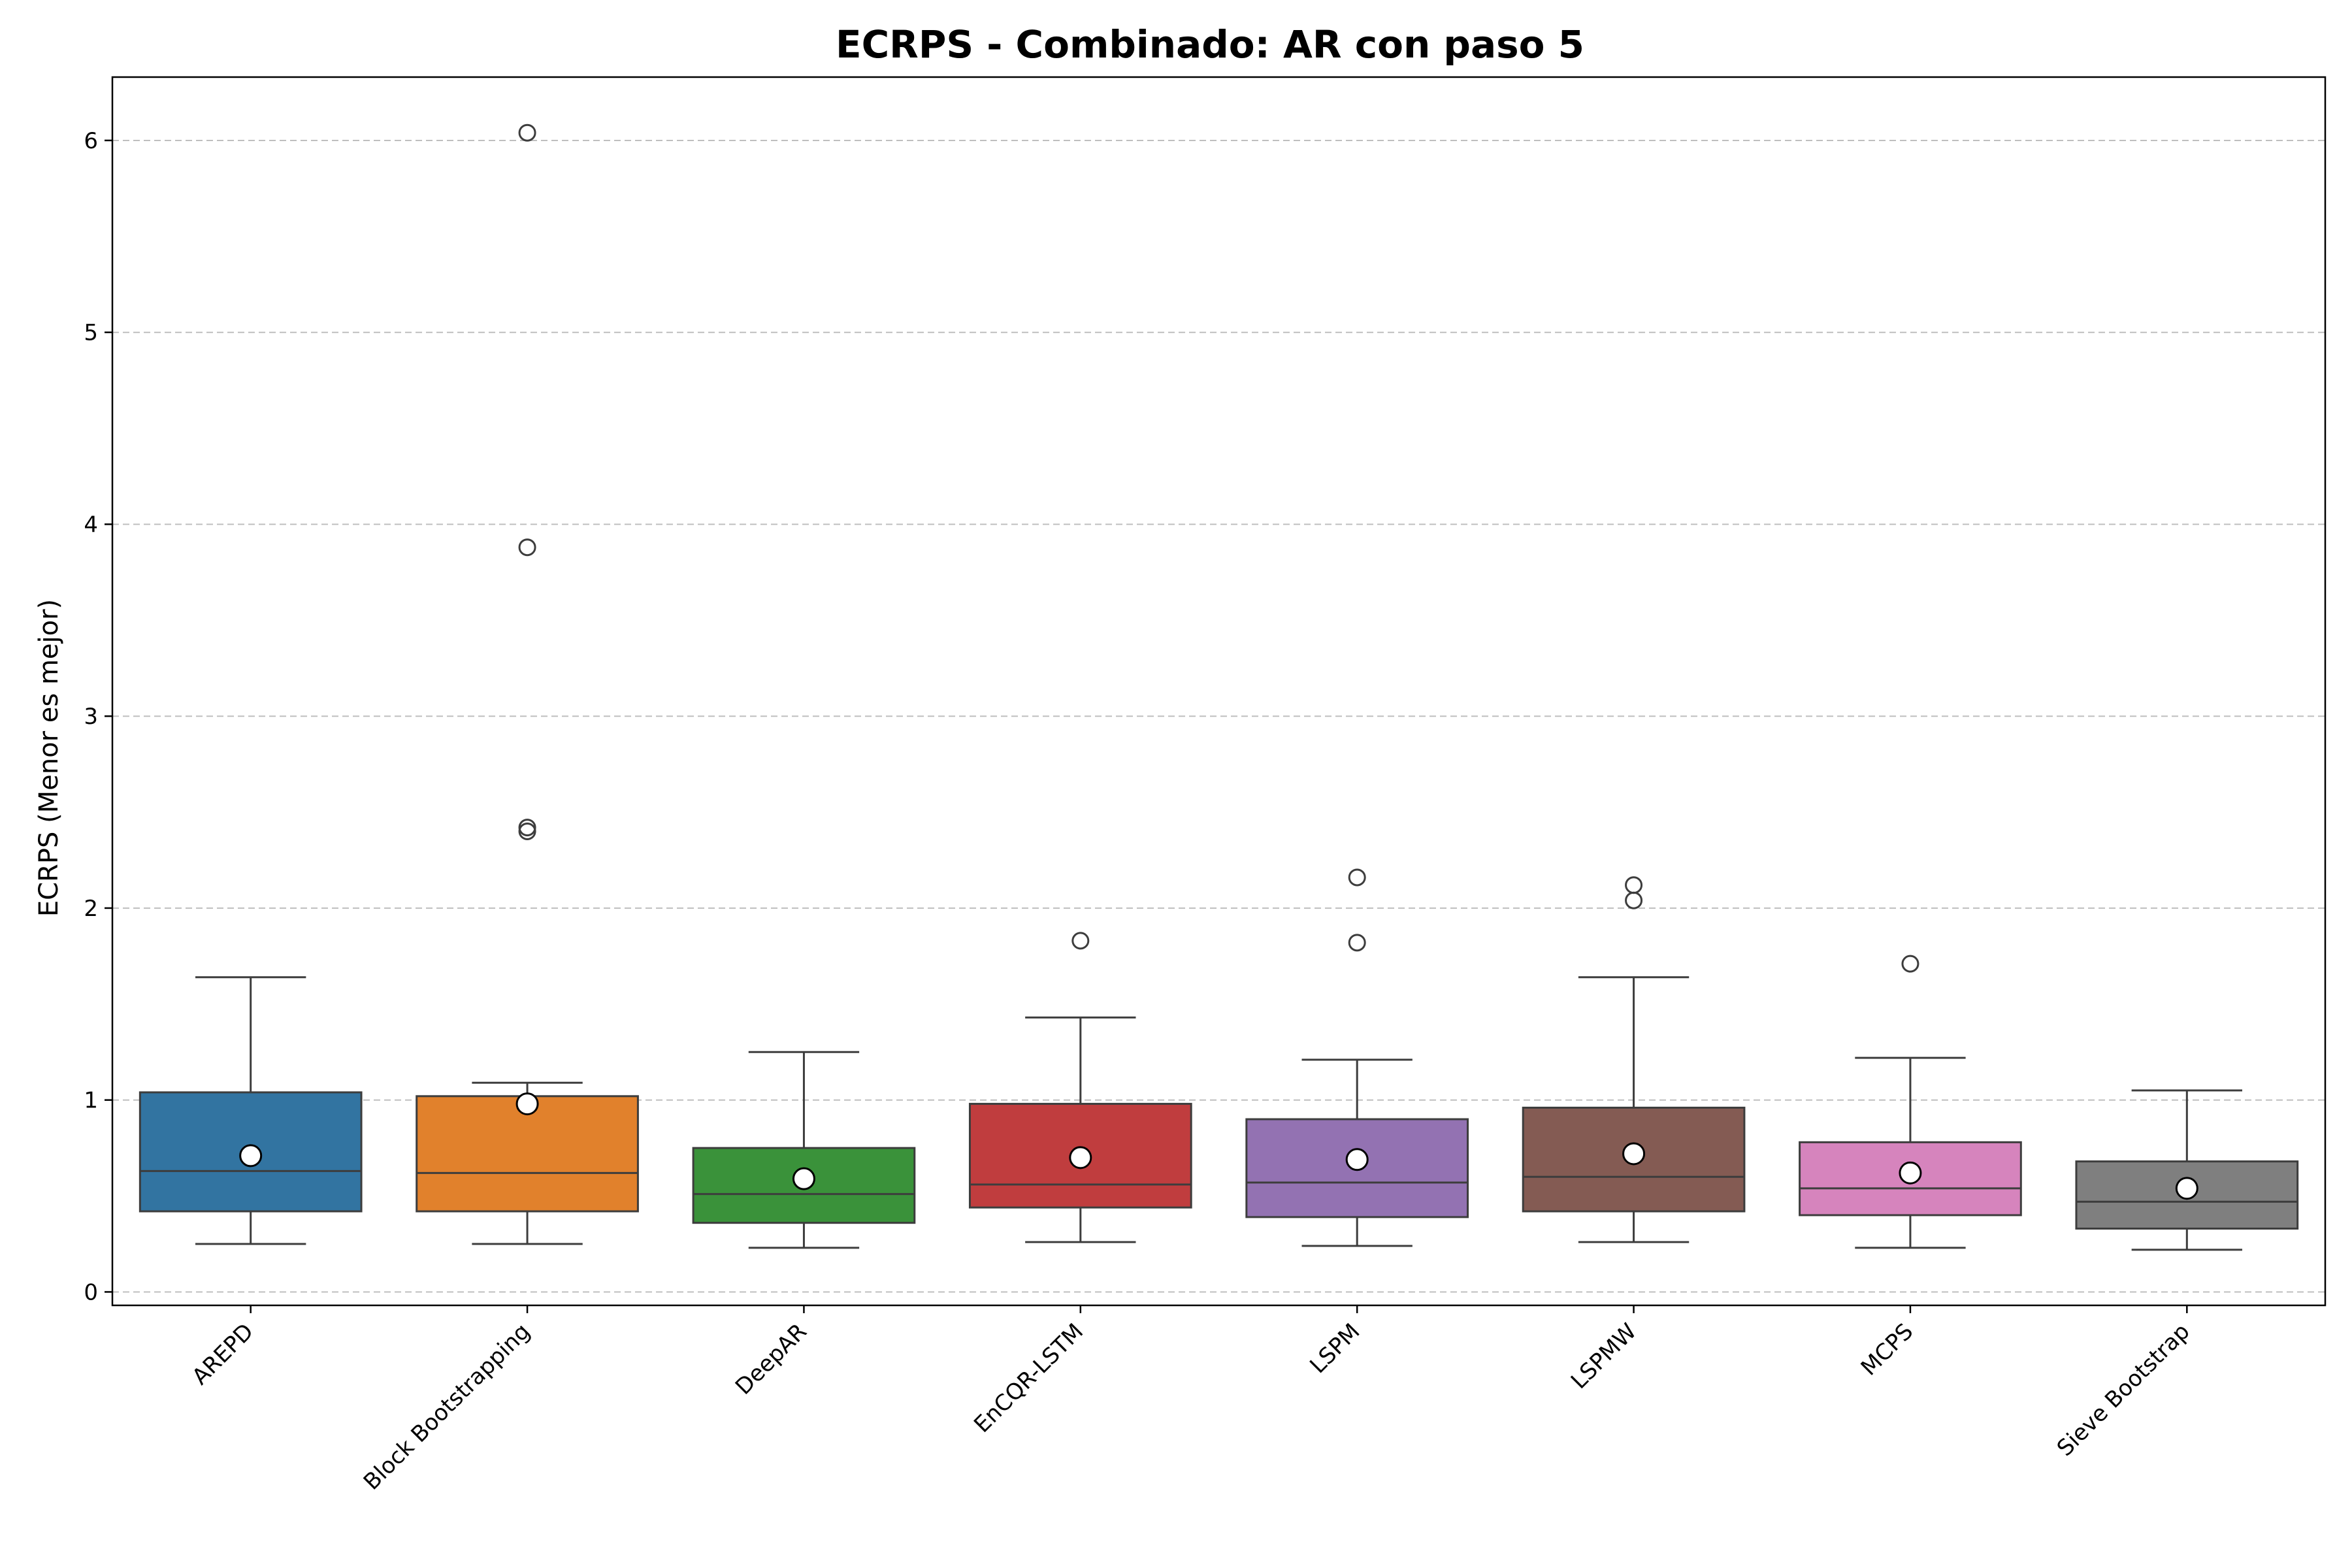  What do you see at coordinates (771, 1359) in the screenshot?
I see `x-tick-label: DeepAR` at bounding box center [771, 1359].